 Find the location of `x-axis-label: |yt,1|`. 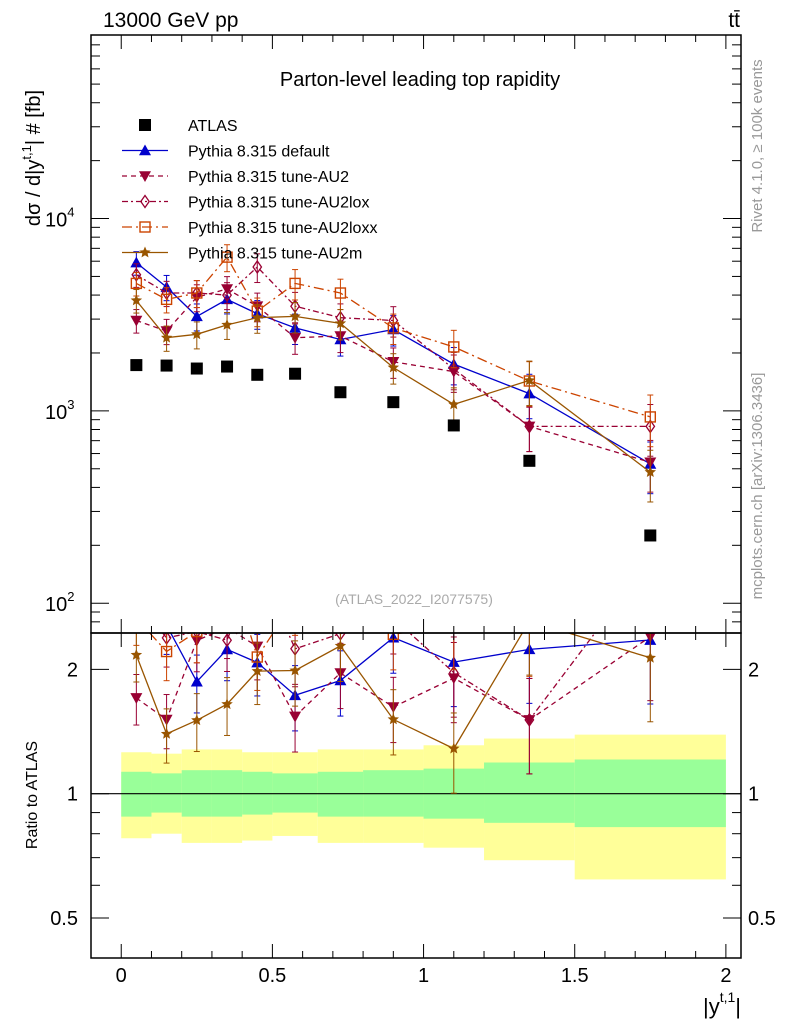

x-axis-label: |yt,1| is located at coordinates (722, 1004).